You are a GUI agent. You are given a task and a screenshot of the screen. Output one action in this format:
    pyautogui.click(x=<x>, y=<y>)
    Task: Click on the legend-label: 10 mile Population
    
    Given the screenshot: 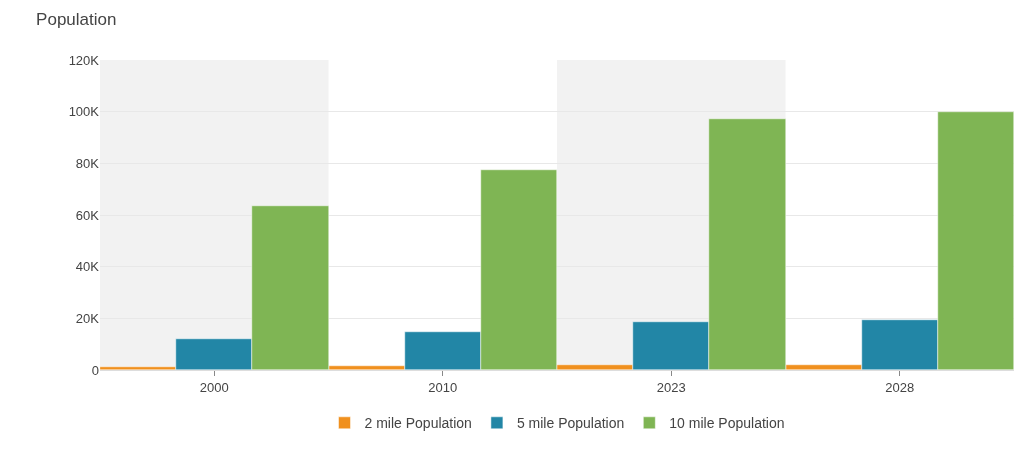 What is the action you would take?
    pyautogui.click(x=727, y=423)
    